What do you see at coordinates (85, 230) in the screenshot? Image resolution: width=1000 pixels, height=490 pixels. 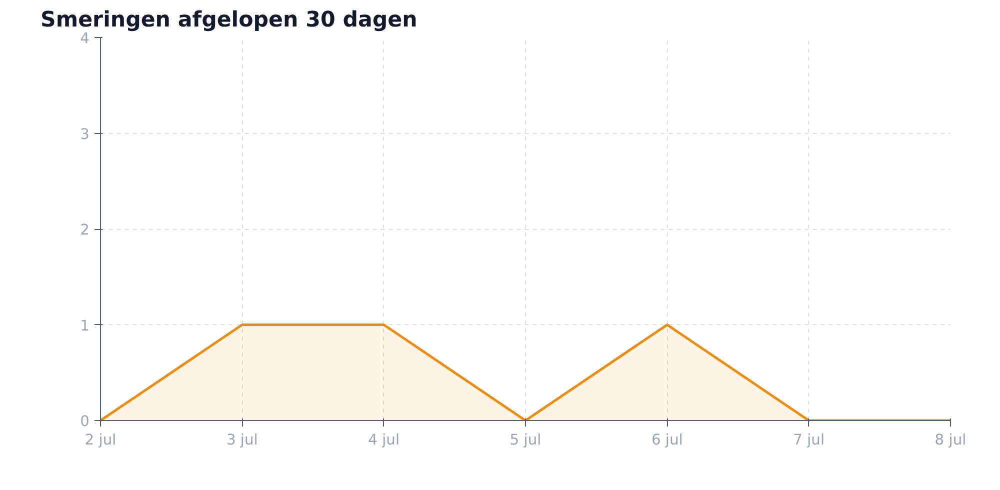 I see `y-tick-label: 2` at bounding box center [85, 230].